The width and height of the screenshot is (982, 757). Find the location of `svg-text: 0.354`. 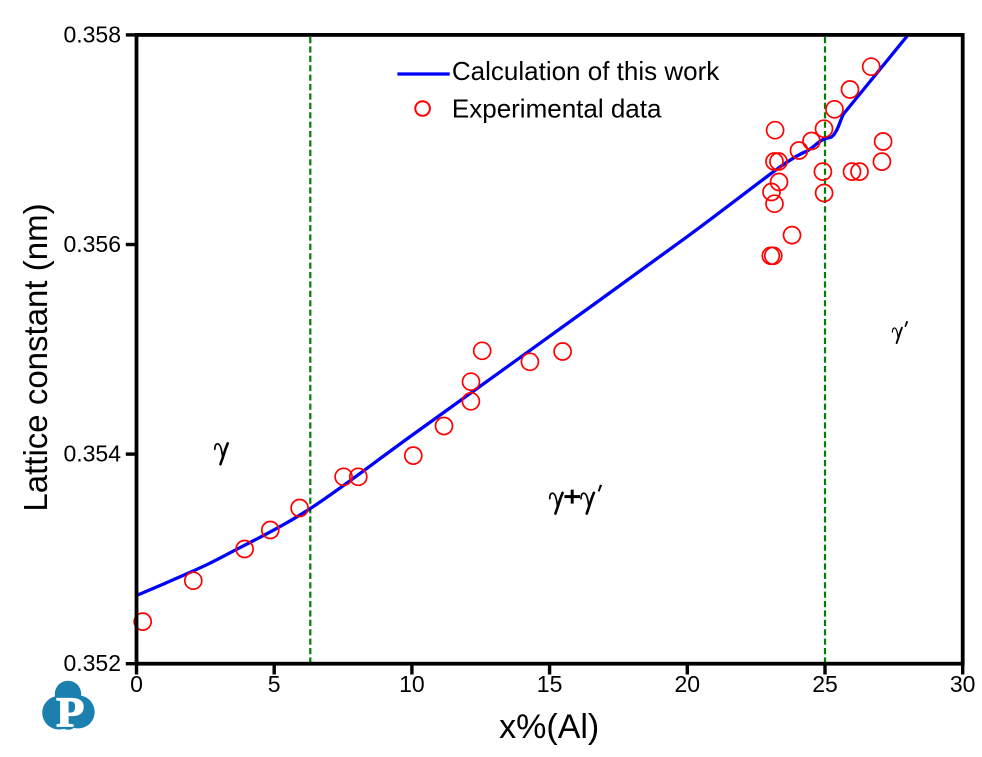

svg-text: 0.354 is located at coordinates (92, 454).